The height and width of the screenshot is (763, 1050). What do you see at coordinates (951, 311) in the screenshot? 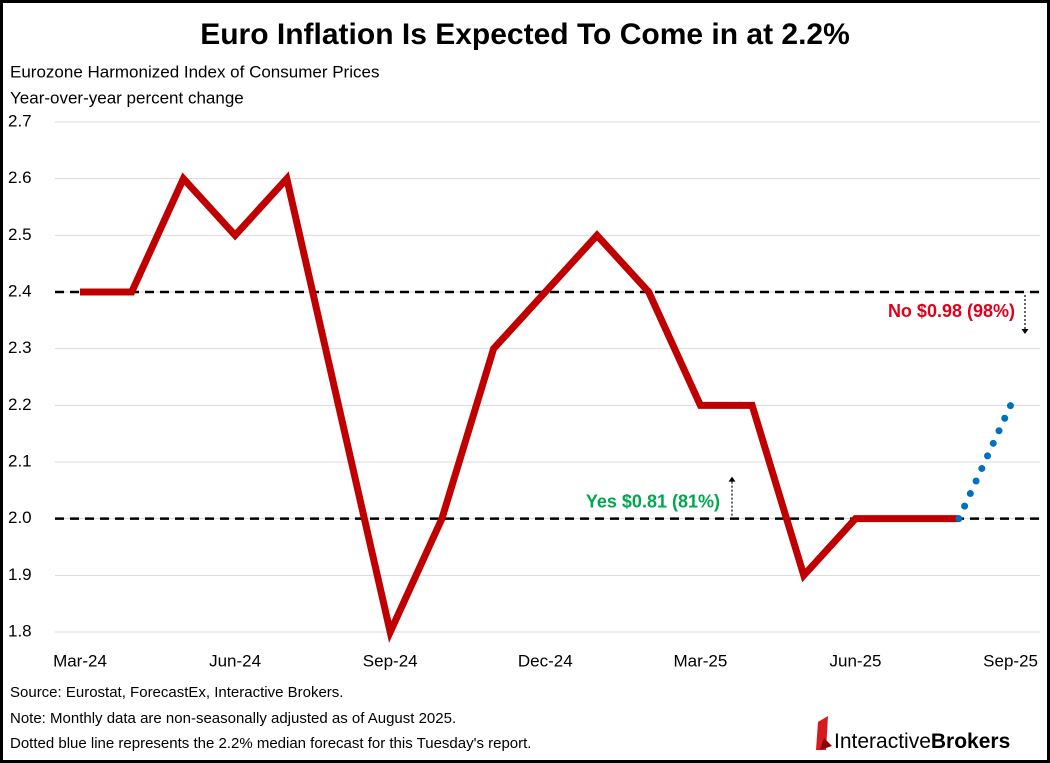
I see `annotation: No $0.98 (98%)` at bounding box center [951, 311].